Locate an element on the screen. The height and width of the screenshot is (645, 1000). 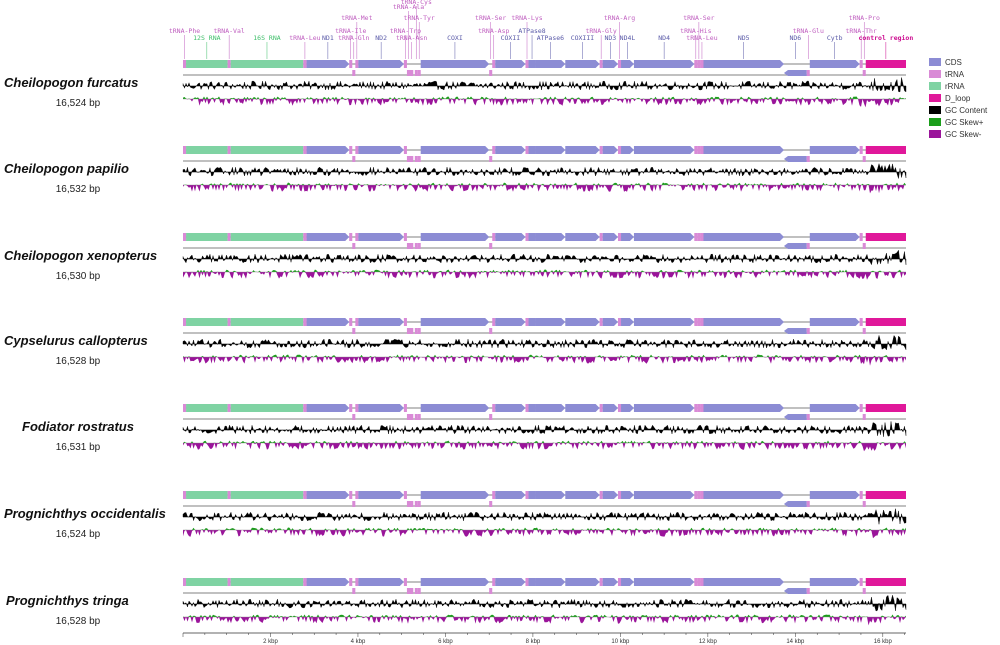
gc-skew-minus-track is located at coordinates (544, 361).